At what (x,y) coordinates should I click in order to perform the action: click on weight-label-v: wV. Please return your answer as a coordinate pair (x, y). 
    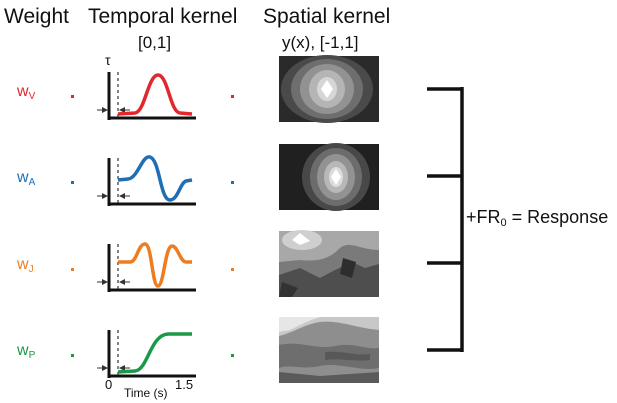
    Looking at the image, I should click on (26, 92).